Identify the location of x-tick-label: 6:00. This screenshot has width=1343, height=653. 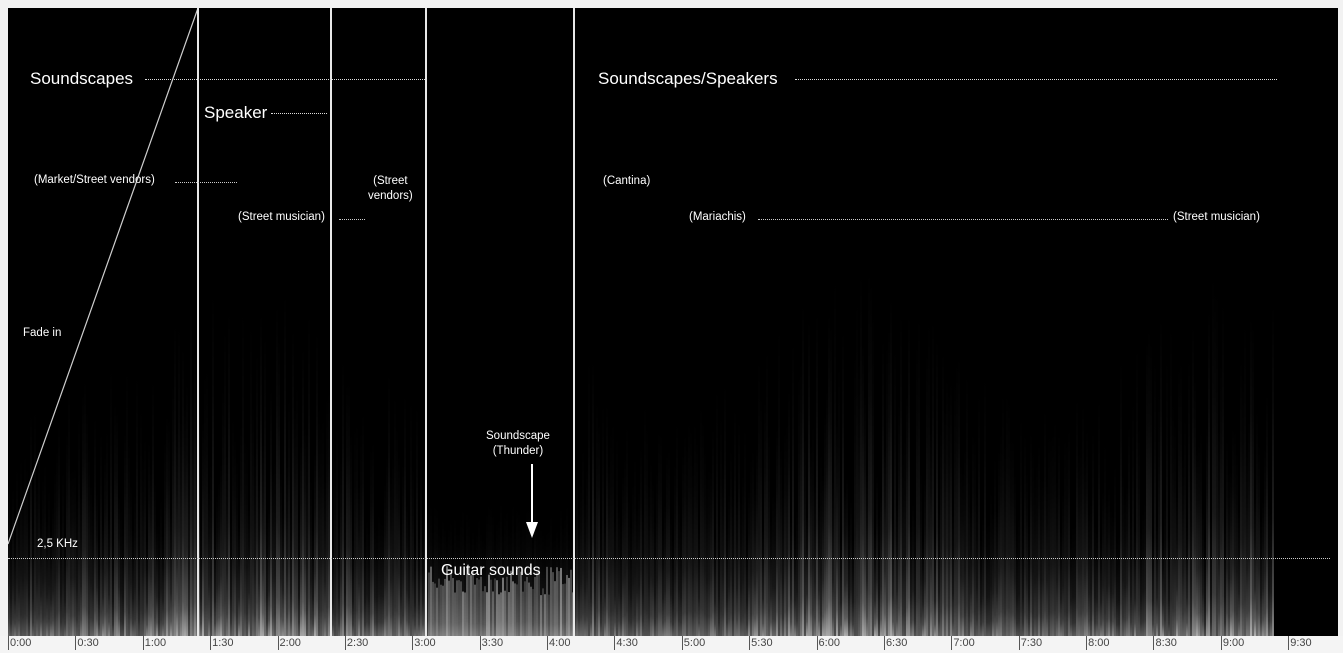
(828, 643).